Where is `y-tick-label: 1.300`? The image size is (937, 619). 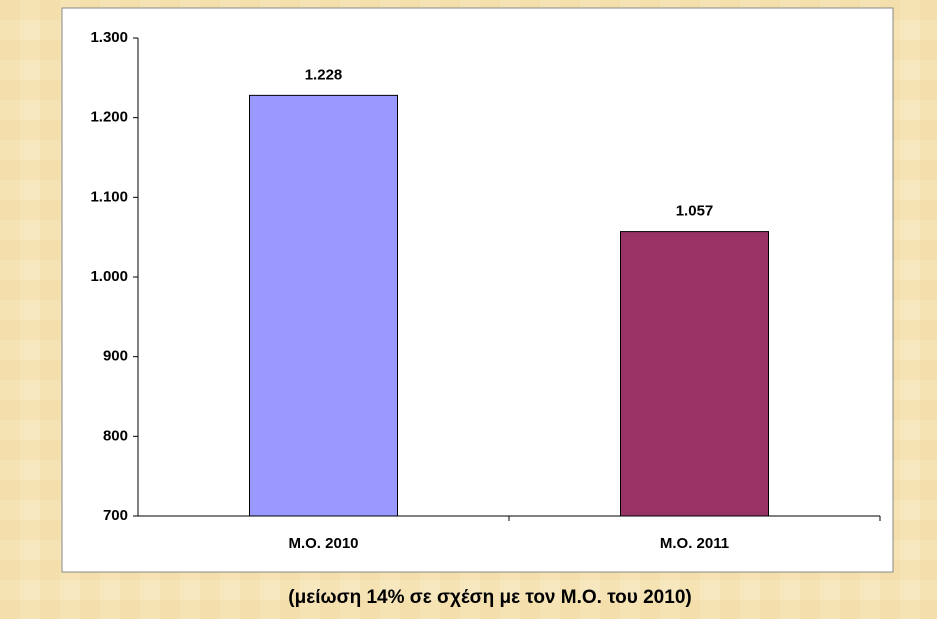
y-tick-label: 1.300 is located at coordinates (109, 37).